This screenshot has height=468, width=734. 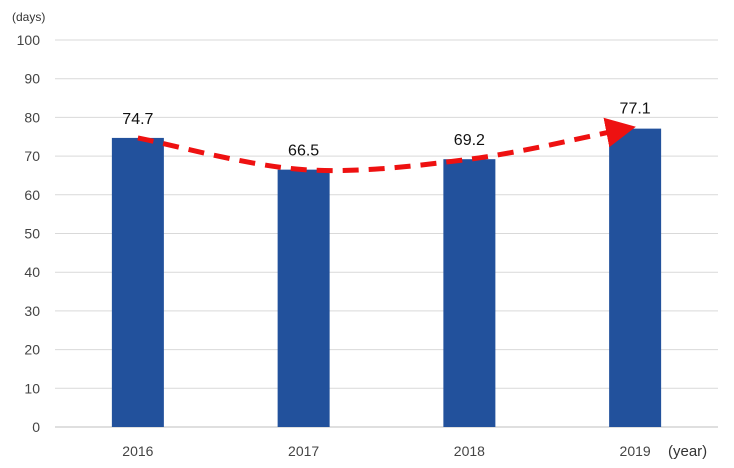 I want to click on y-tick-label: 50, so click(x=32, y=234).